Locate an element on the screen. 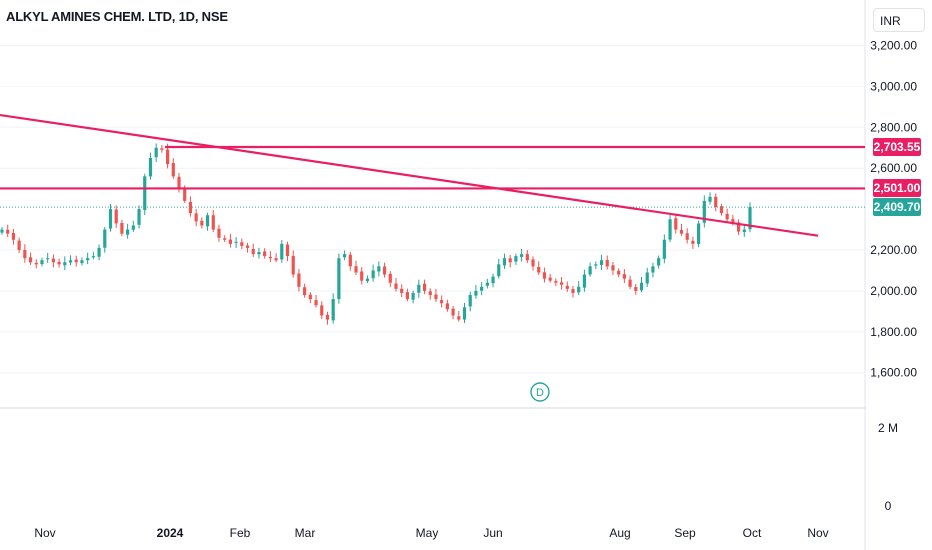 This screenshot has width=932, height=550. volume-axis: 2 M 0 is located at coordinates (888, 467).